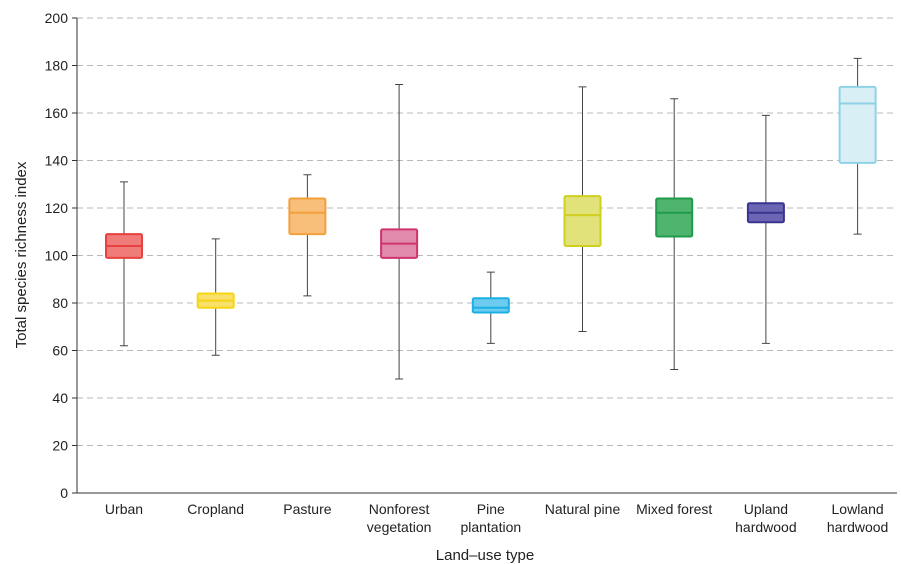 The height and width of the screenshot is (564, 901). I want to click on y-tick-label: 40, so click(60, 398).